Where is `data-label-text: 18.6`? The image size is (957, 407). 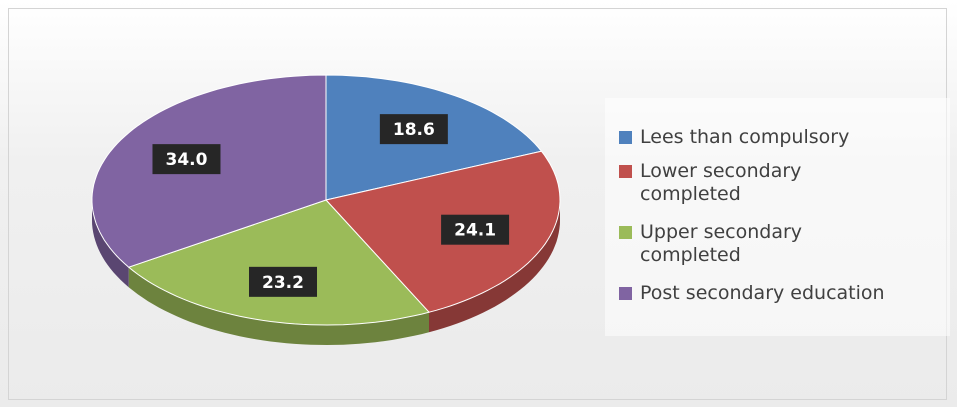 data-label-text: 18.6 is located at coordinates (414, 130).